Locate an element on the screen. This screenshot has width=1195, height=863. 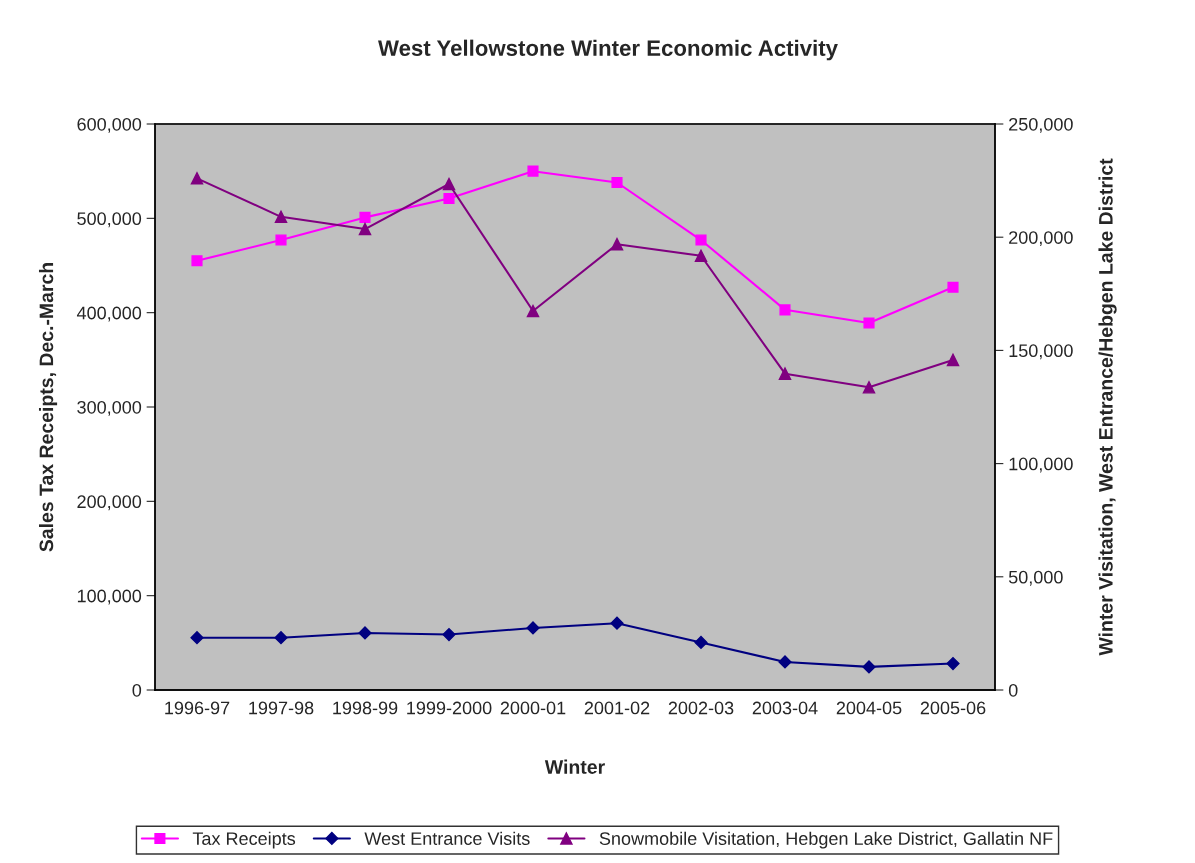
x-axis-title: Winter is located at coordinates (574, 766).